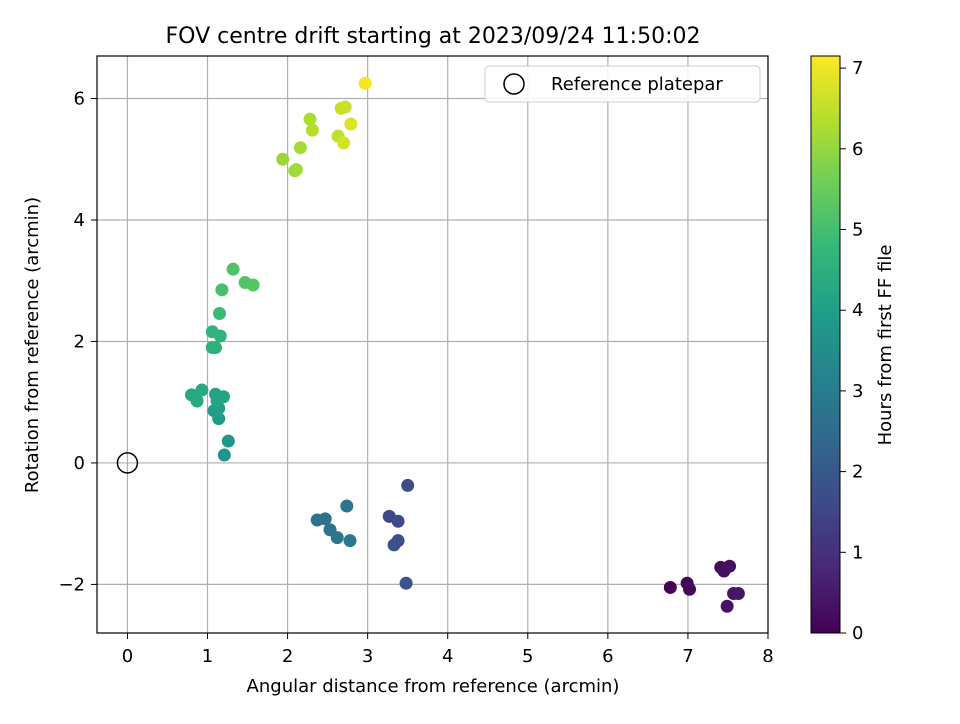 The height and width of the screenshot is (724, 960). I want to click on x-tick-label: 5, so click(527, 656).